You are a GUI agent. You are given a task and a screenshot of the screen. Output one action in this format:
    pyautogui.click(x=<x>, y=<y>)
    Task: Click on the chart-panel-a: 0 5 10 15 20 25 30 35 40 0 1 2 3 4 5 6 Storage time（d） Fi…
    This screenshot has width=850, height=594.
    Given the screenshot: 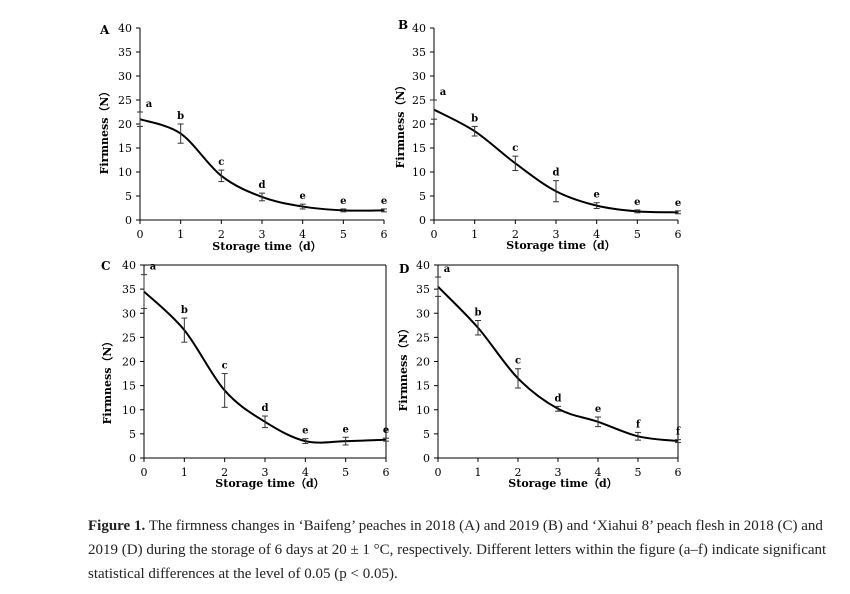 What is the action you would take?
    pyautogui.click(x=243, y=137)
    